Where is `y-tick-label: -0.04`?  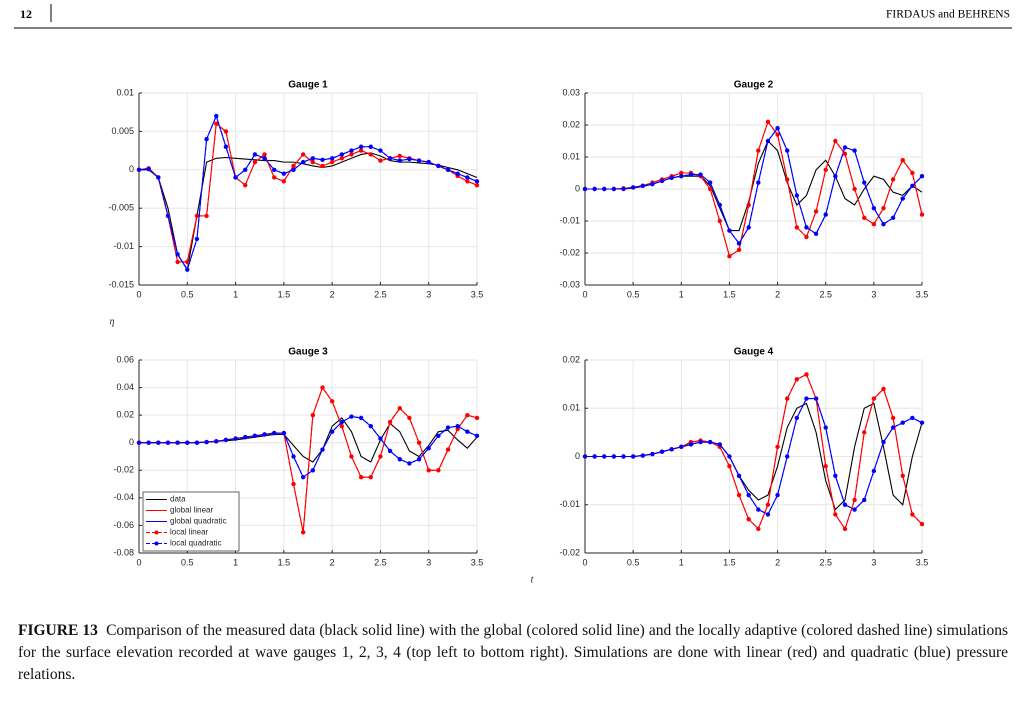
y-tick-label: -0.04 is located at coordinates (123, 497).